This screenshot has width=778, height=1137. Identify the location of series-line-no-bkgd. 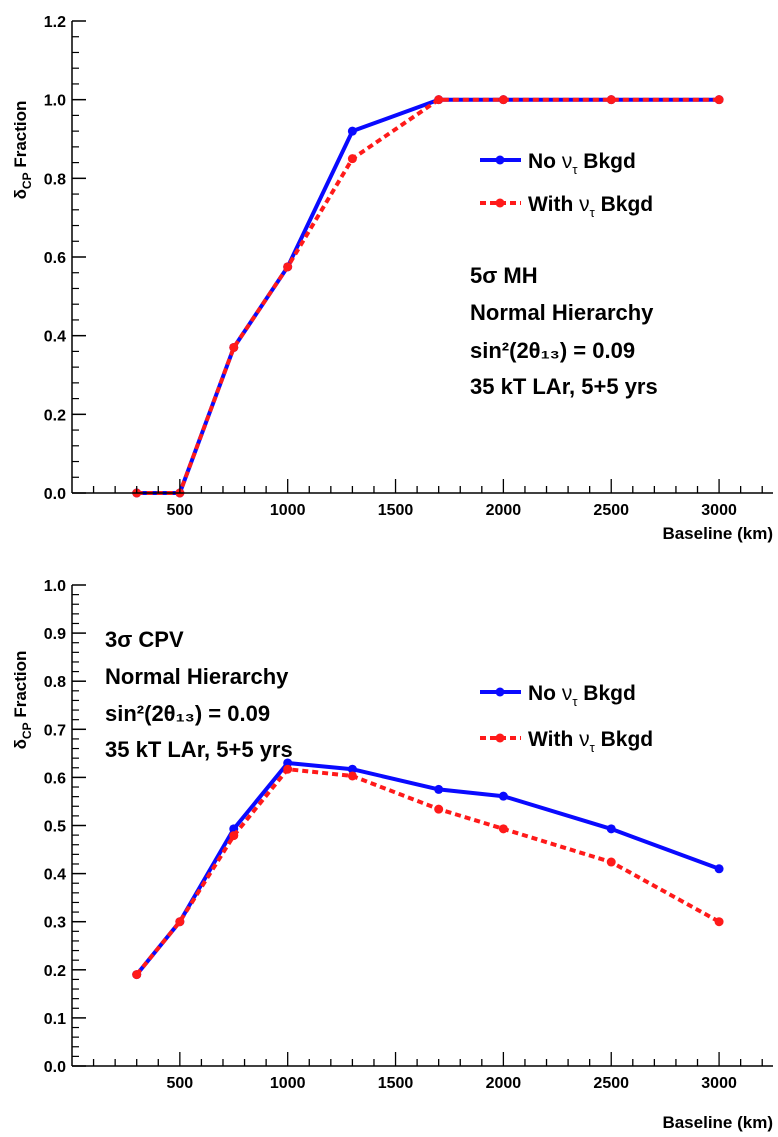
(427, 868).